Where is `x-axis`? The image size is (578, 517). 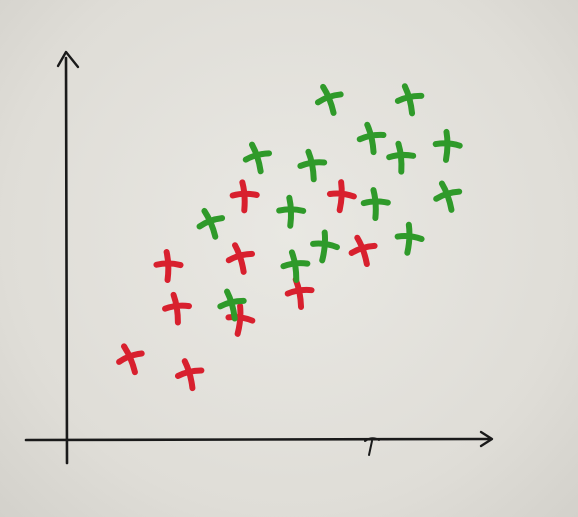
x-axis is located at coordinates (258, 439).